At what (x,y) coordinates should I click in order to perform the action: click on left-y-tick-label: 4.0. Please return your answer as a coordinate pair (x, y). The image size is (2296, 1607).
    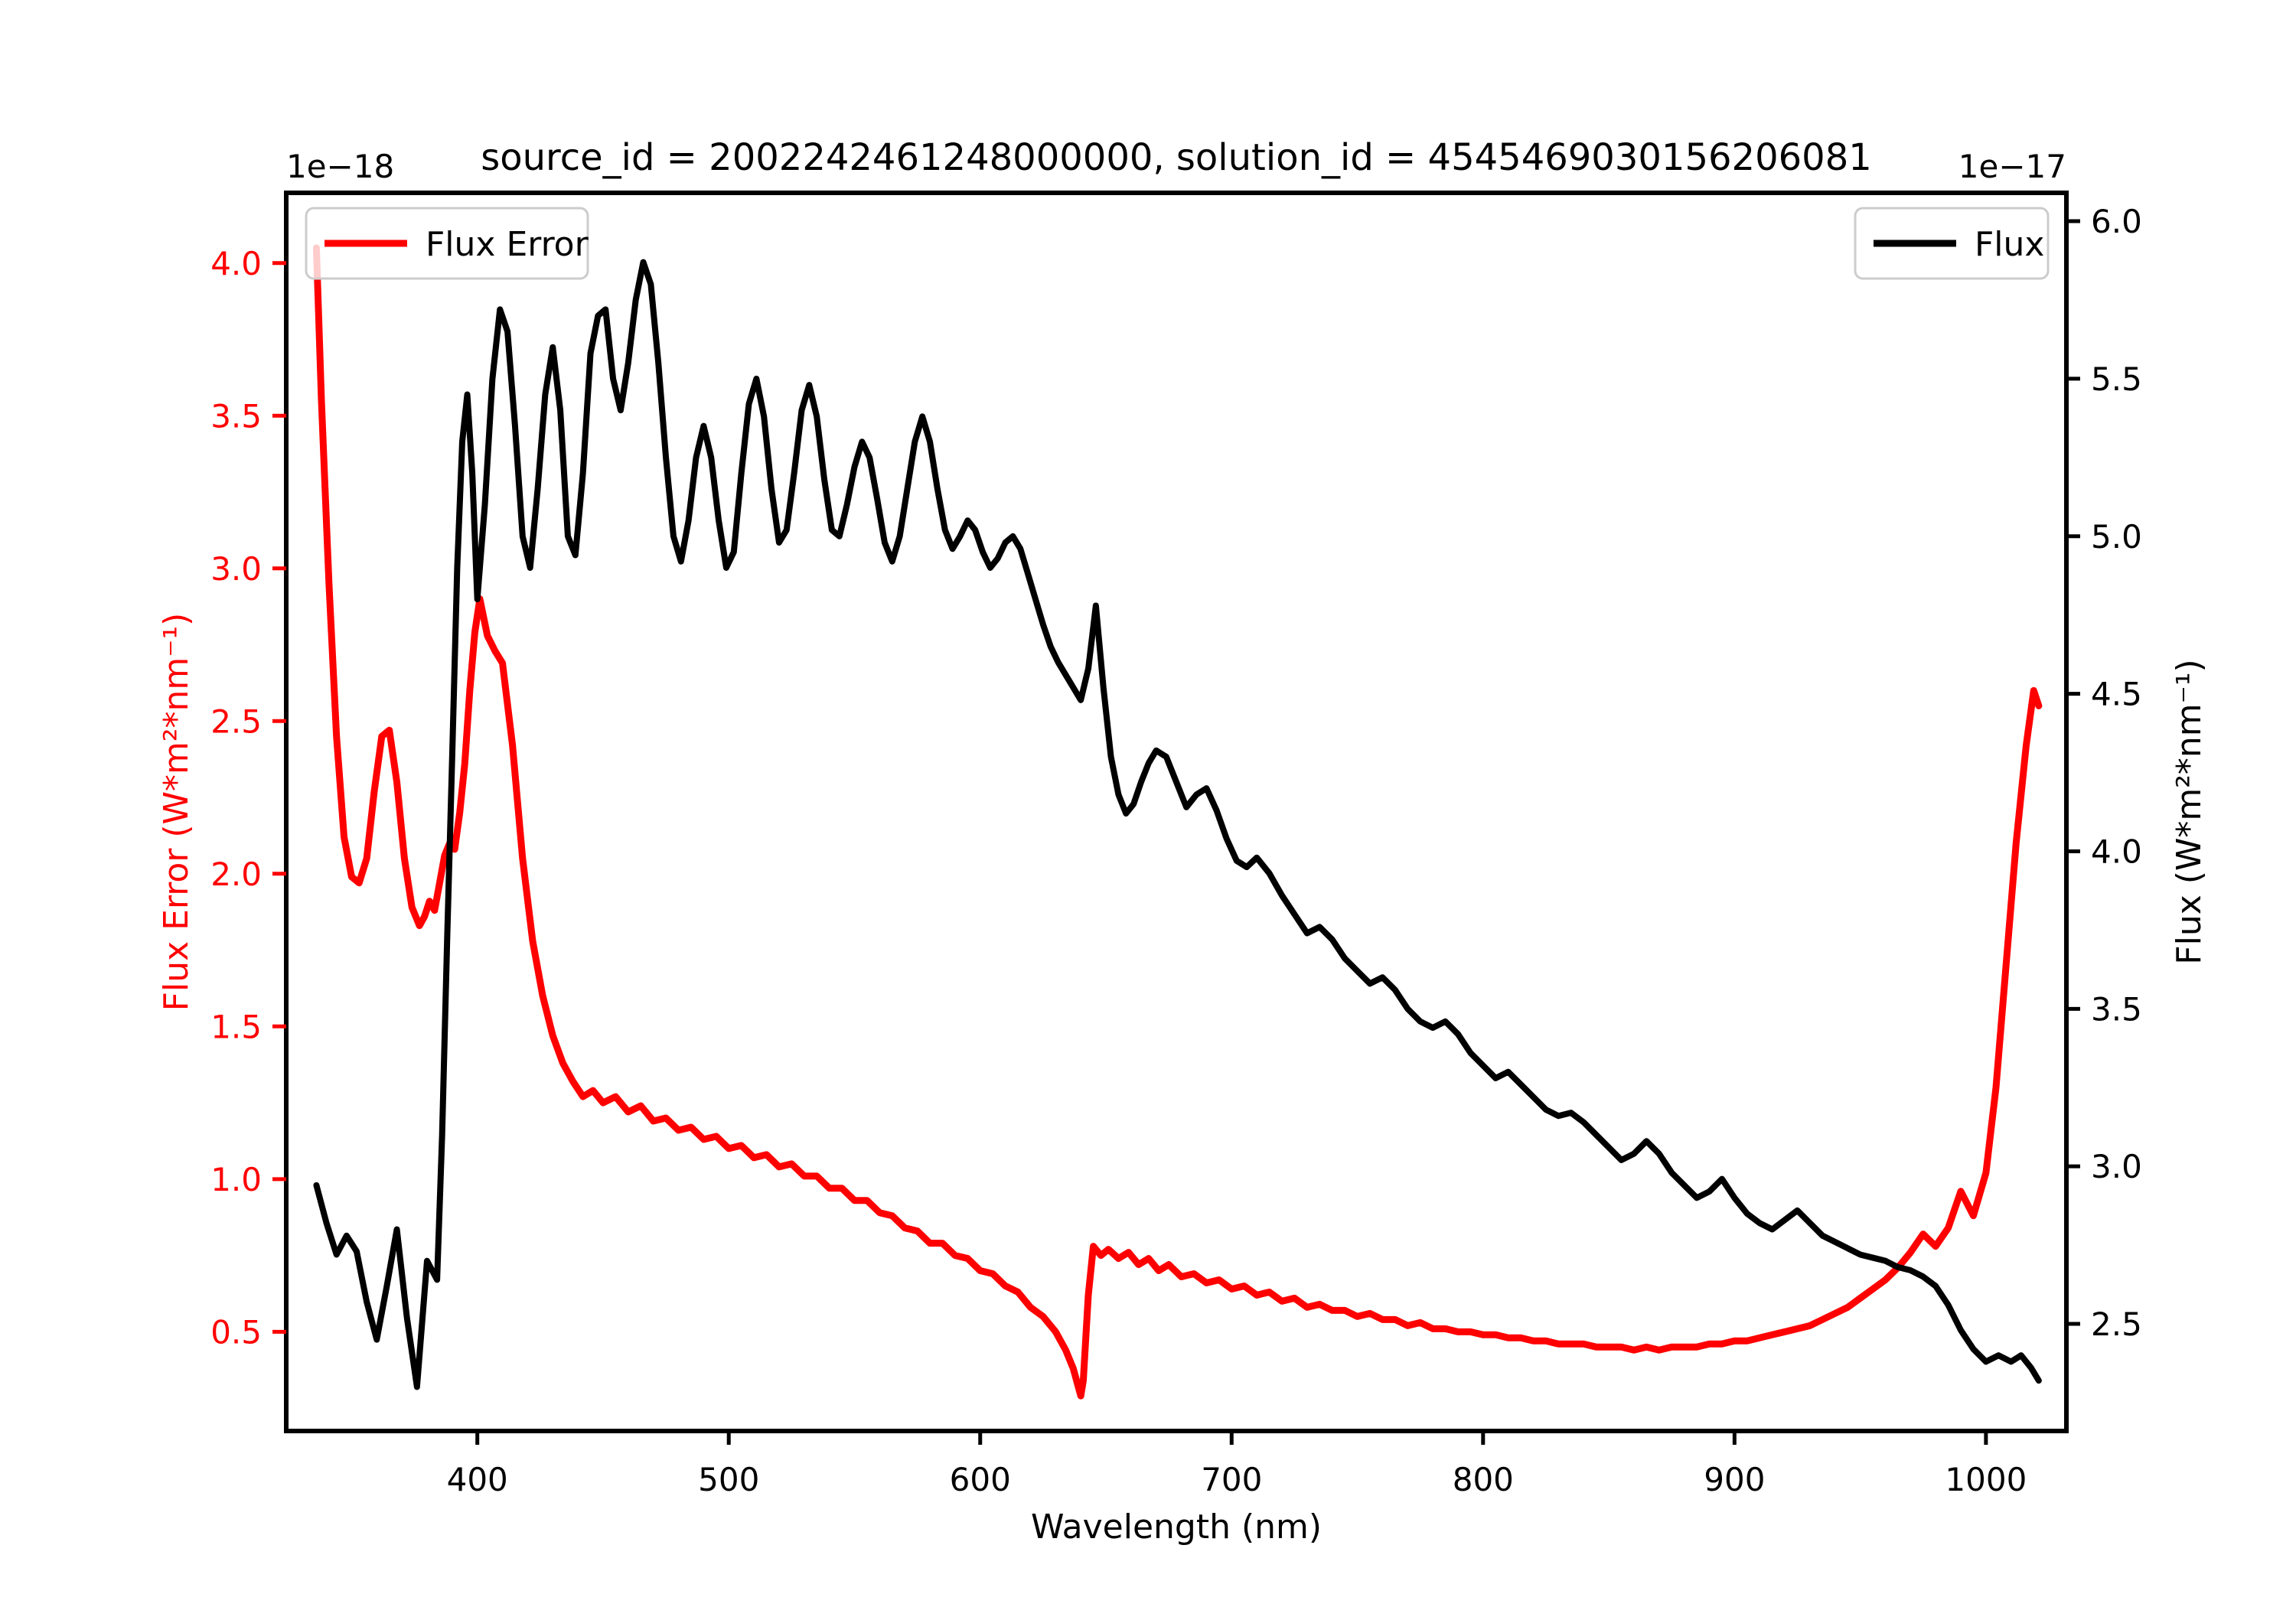
    Looking at the image, I should click on (236, 263).